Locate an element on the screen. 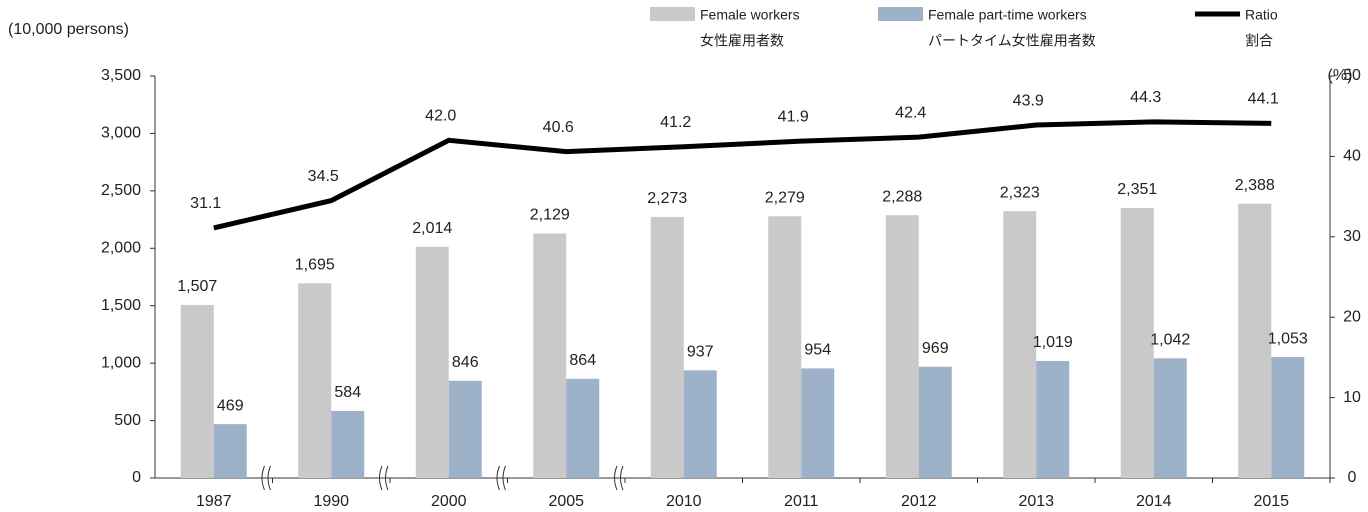  x-tick-label: 2010 is located at coordinates (684, 501).